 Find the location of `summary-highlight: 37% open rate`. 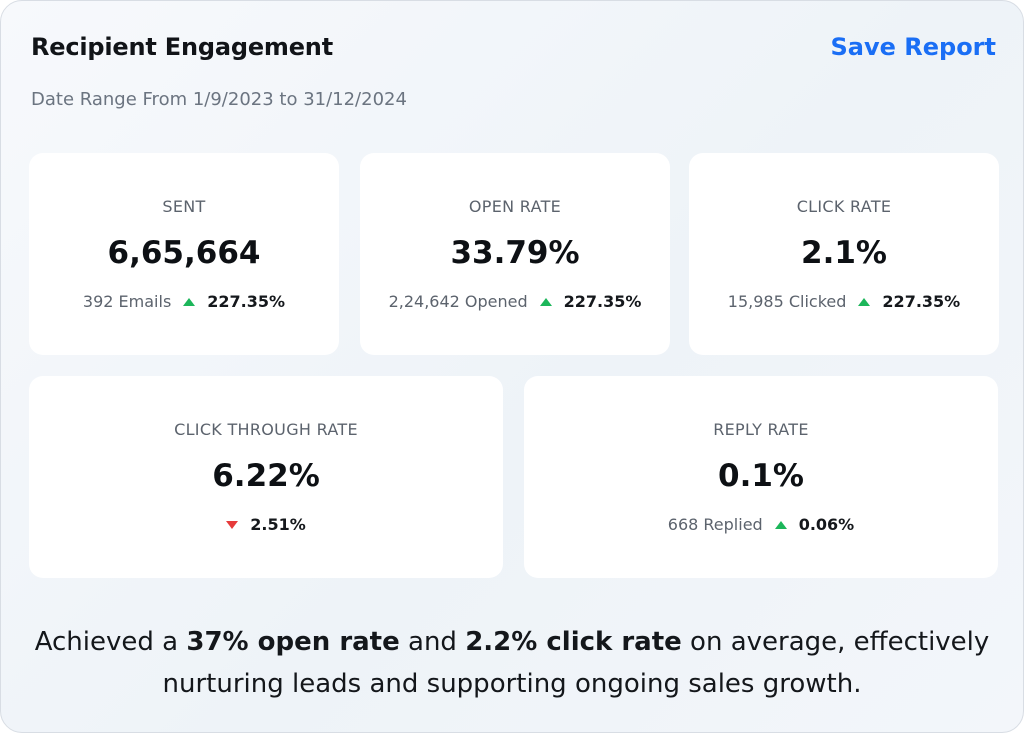

summary-highlight: 37% open rate is located at coordinates (293, 642).